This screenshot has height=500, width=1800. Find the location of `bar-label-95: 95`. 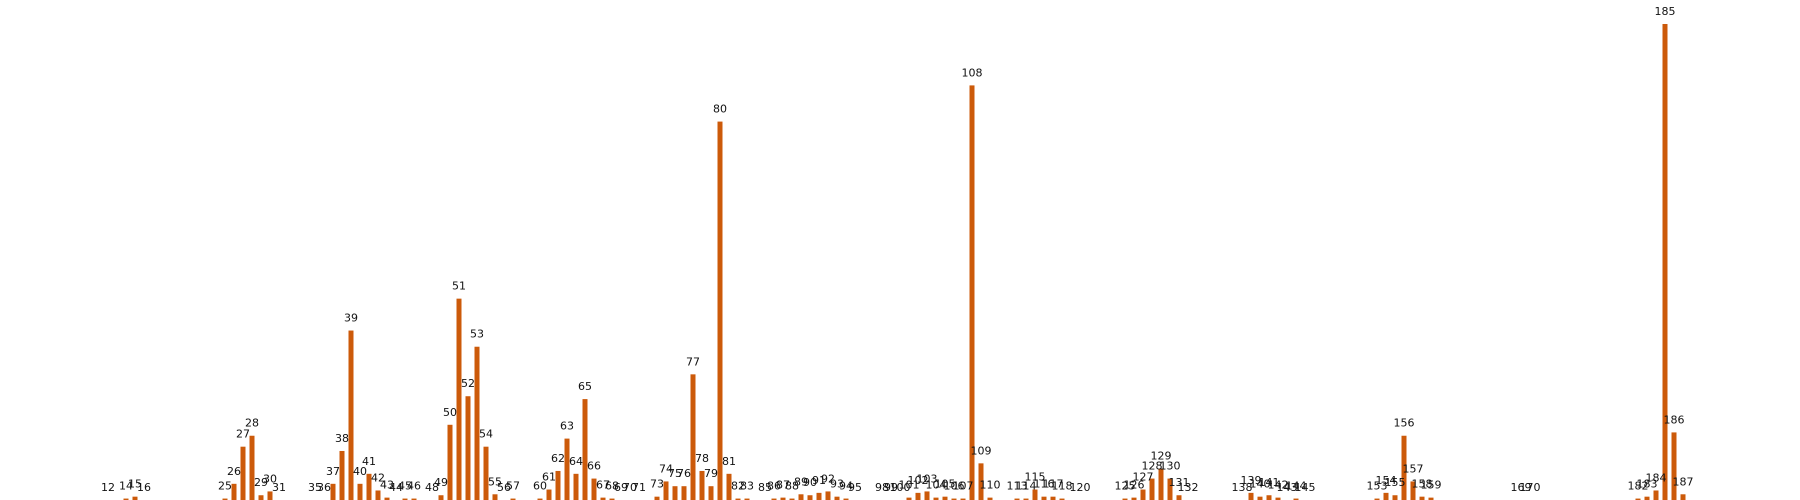

bar-label-95: 95 is located at coordinates (855, 487).